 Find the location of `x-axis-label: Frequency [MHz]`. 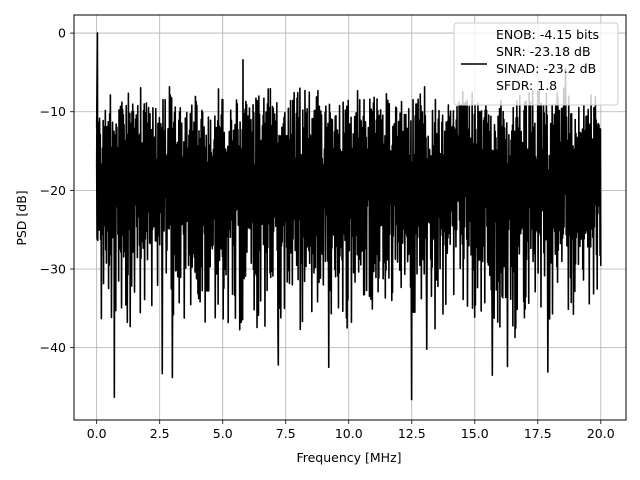

x-axis-label: Frequency [MHz] is located at coordinates (348, 457).